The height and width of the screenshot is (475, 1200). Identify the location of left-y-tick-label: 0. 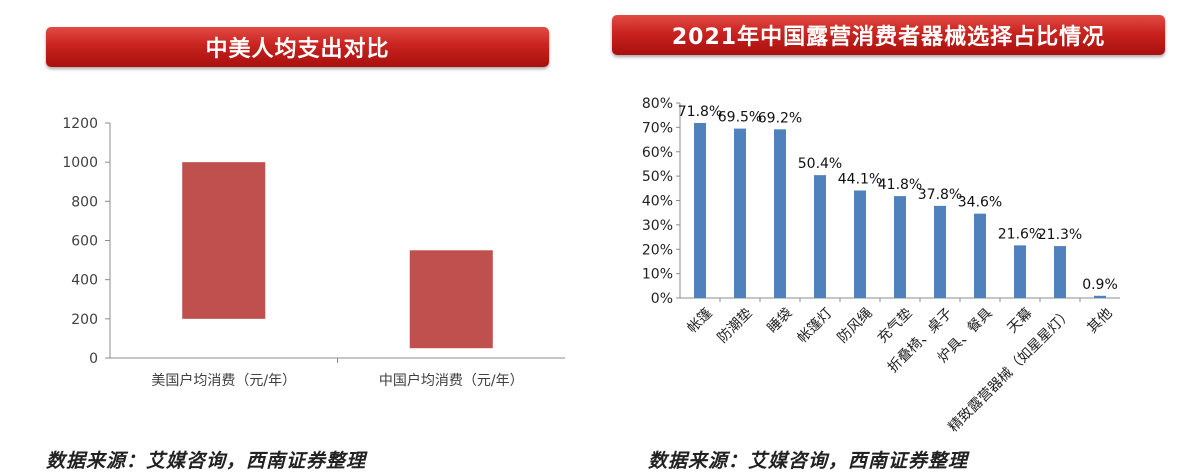
(93, 359).